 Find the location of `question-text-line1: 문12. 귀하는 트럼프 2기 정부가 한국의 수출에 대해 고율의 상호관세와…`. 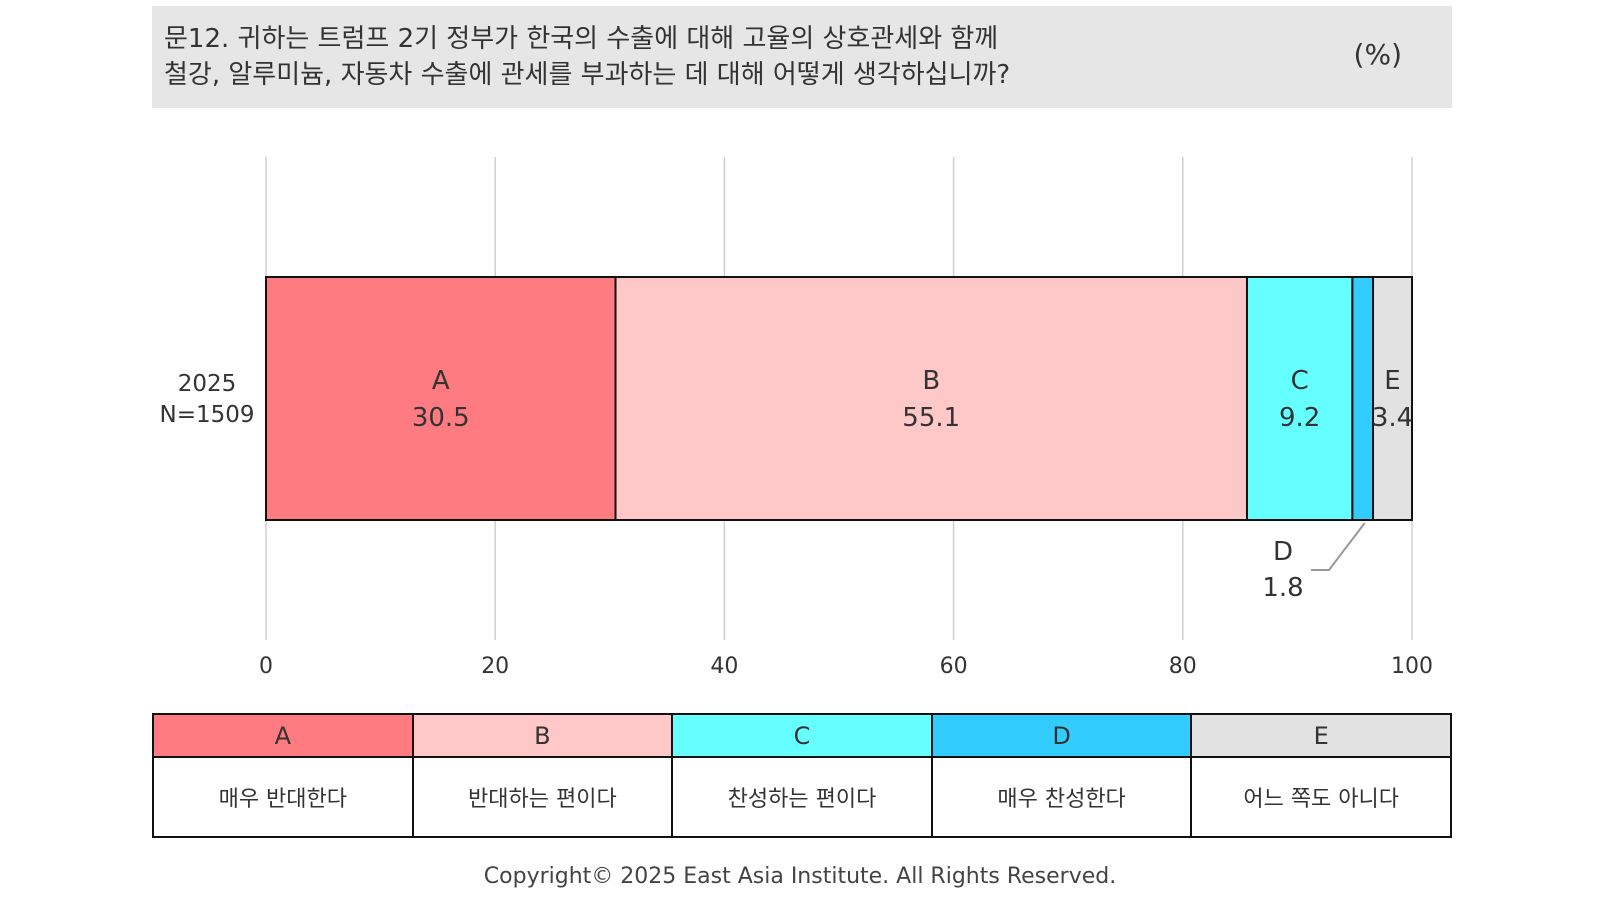

question-text-line1: 문12. 귀하는 트럼프 2기 정부가 한국의 수출에 대해 고율의 상호관세와… is located at coordinates (581, 39).